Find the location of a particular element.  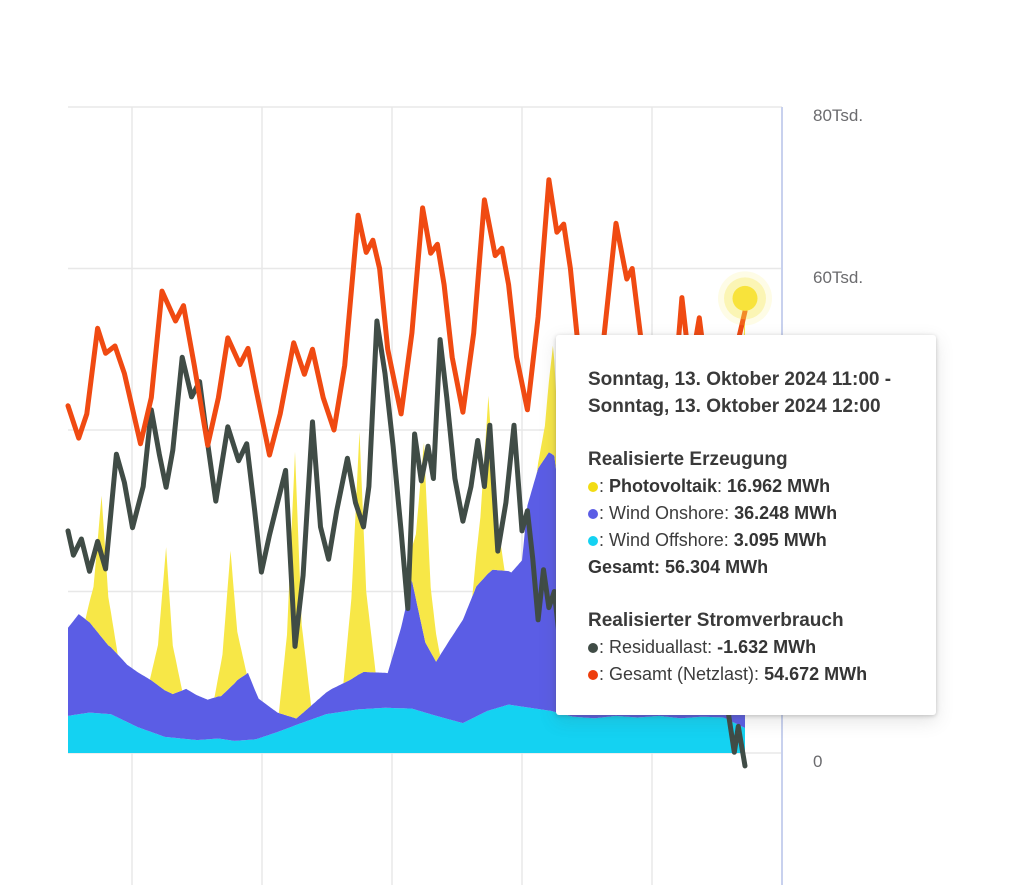

tooltip-row-label: Gesamt (Netzlast) is located at coordinates (682, 674).